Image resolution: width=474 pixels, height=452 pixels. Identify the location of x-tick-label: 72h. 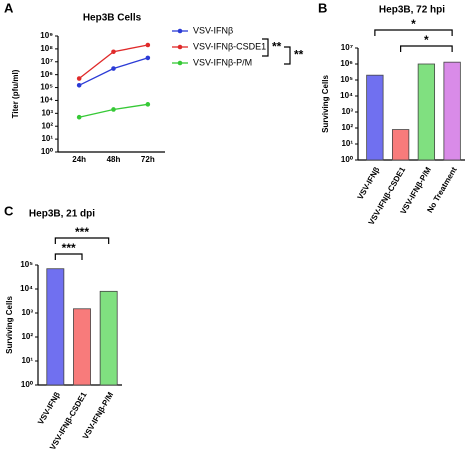
(148, 159).